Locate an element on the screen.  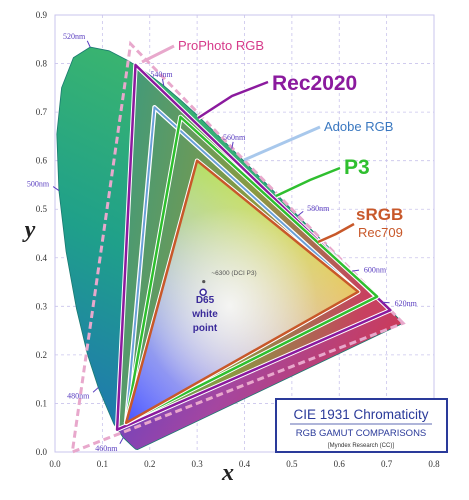
x-tick-label: 0.4 is located at coordinates (245, 464).